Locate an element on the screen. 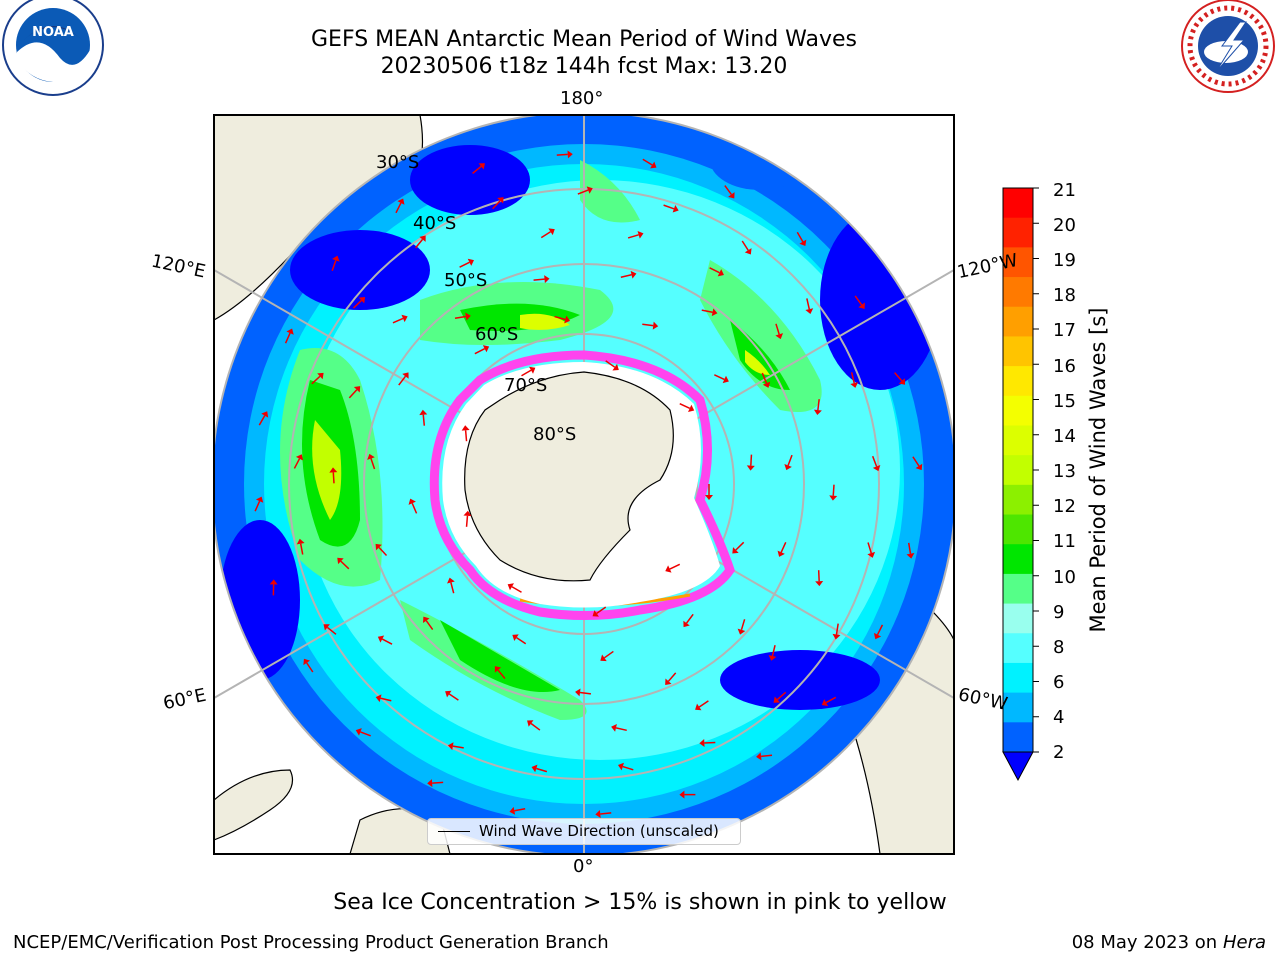 This screenshot has height=960, width=1280. lon-label-180: 180° is located at coordinates (582, 98).